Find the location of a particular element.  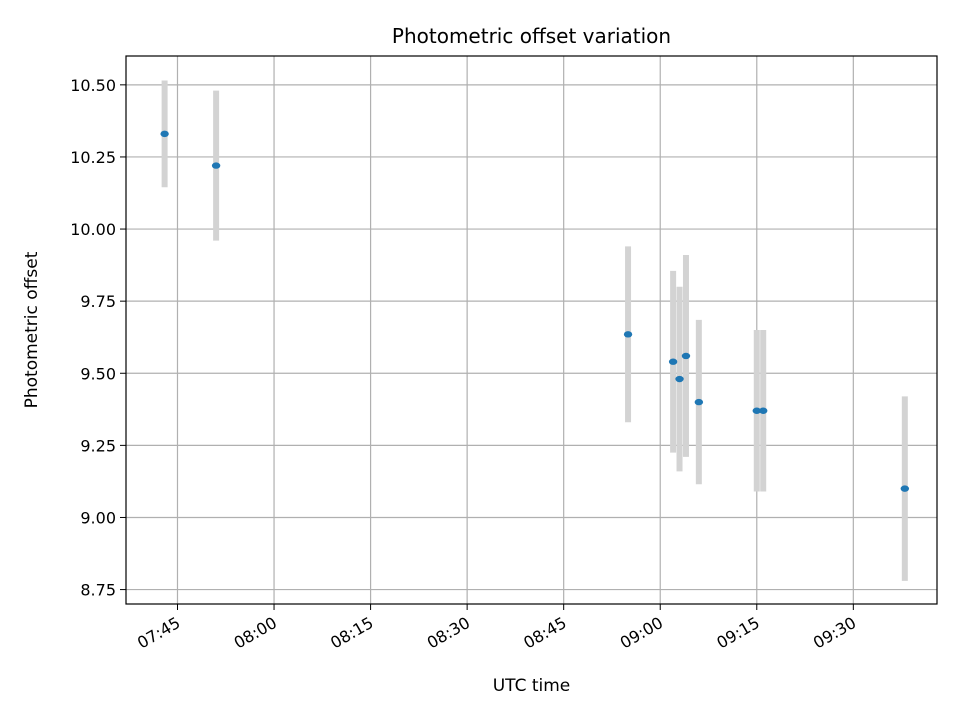

y-tick-label: 10.50 is located at coordinates (93, 85).